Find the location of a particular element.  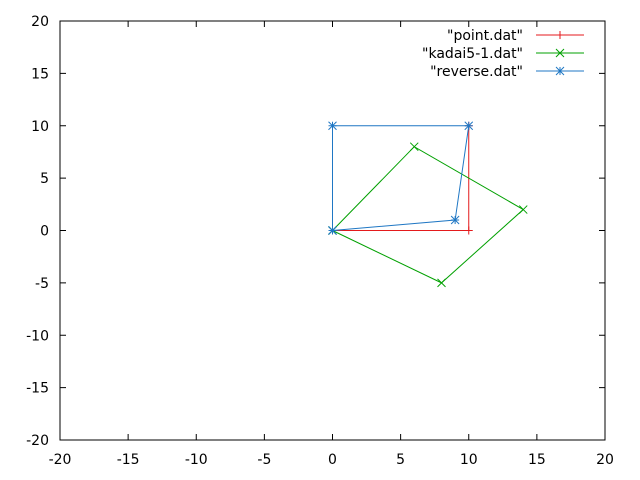

x-tick-label: -10 is located at coordinates (196, 460).